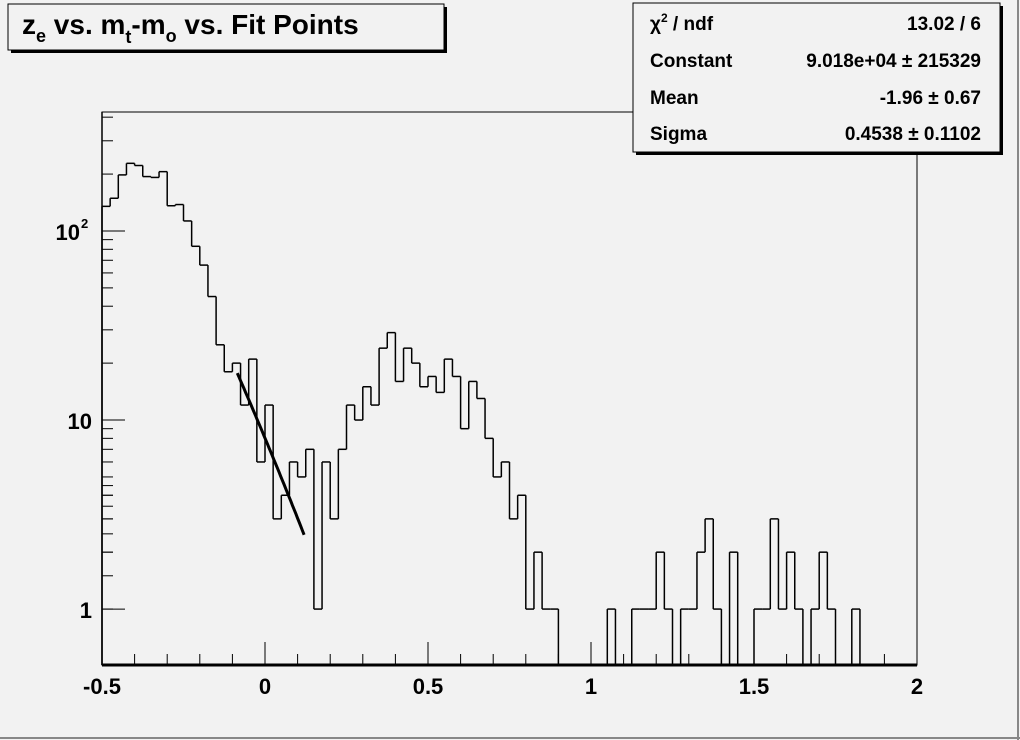 The width and height of the screenshot is (1020, 740). What do you see at coordinates (190, 28) in the screenshot?
I see `chart-title: ze vs. mt-mo vs. Fit Points` at bounding box center [190, 28].